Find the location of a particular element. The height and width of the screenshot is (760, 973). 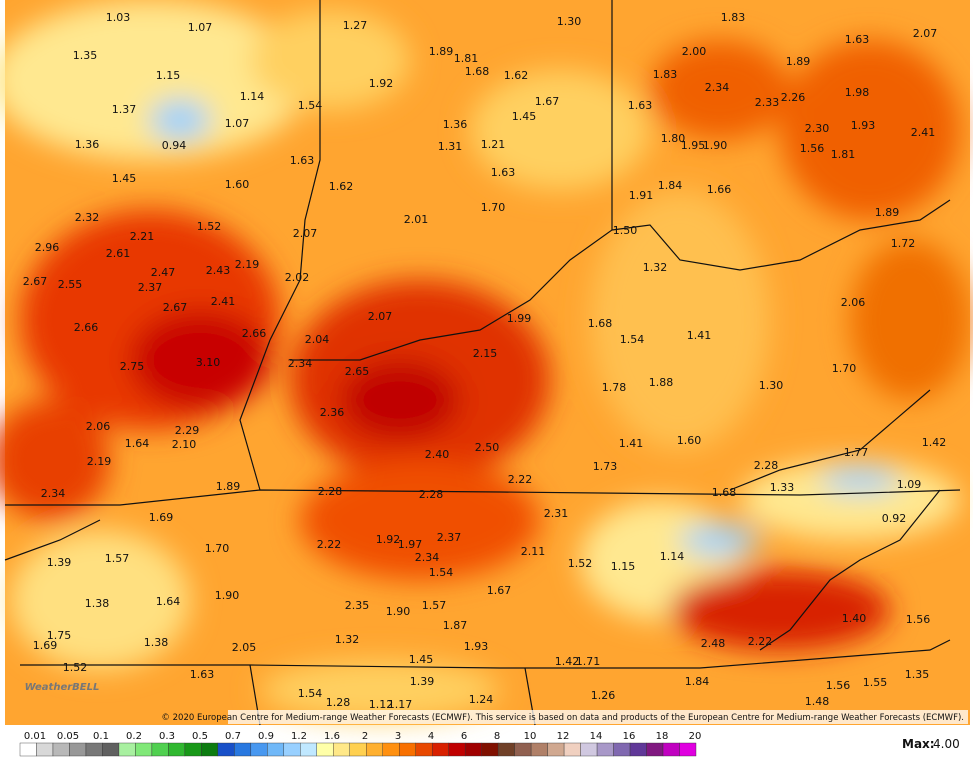

legend-label: 20 is located at coordinates (695, 736).